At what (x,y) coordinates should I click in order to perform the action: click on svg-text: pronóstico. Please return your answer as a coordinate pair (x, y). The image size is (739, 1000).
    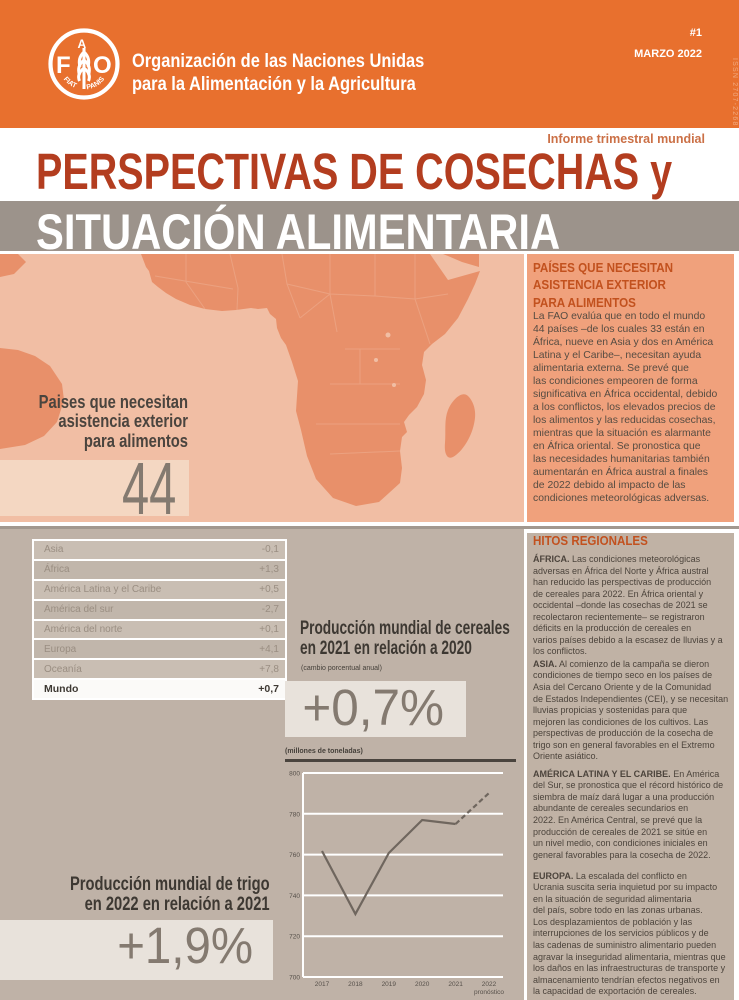
    Looking at the image, I should click on (489, 992).